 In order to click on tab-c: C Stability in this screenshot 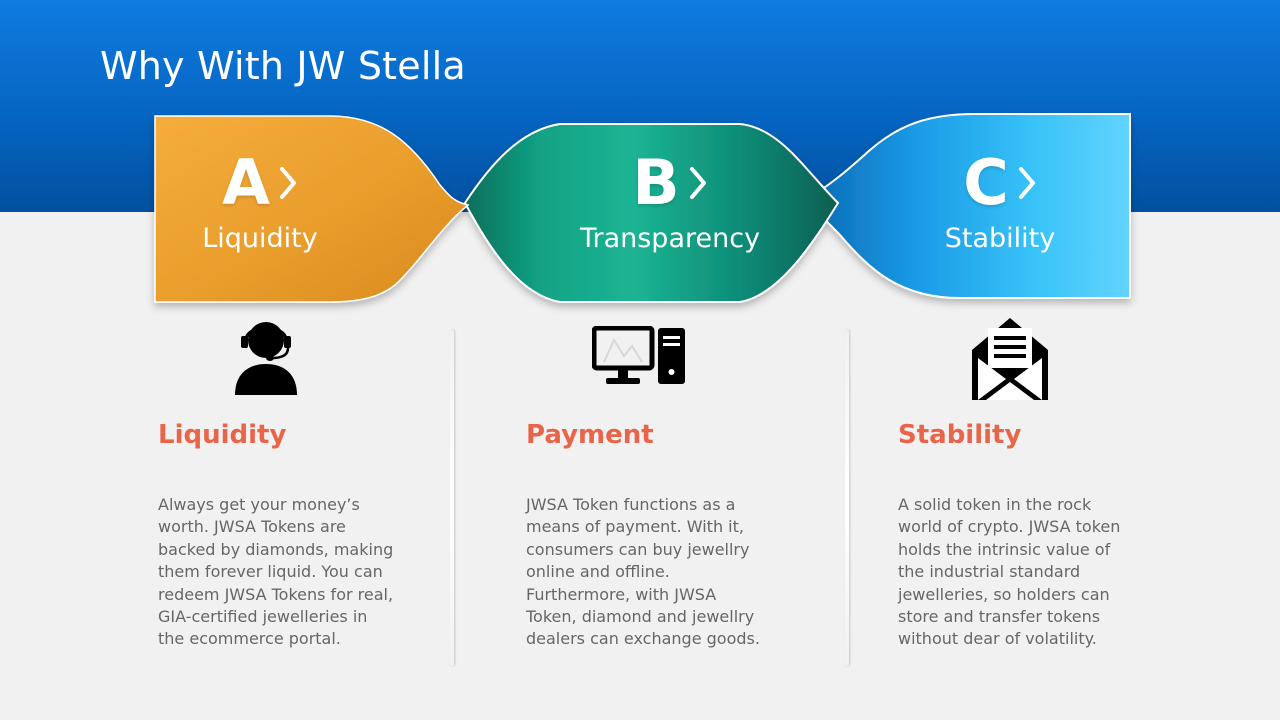, I will do `click(1000, 202)`.